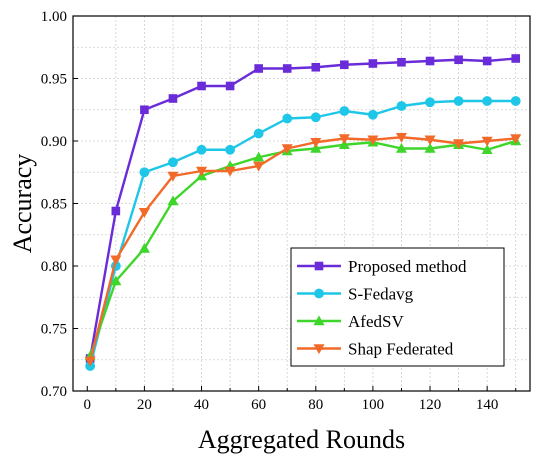 This screenshot has height=464, width=550. Describe the element at coordinates (401, 349) in the screenshot. I see `legend-label: Shap Federated` at that location.